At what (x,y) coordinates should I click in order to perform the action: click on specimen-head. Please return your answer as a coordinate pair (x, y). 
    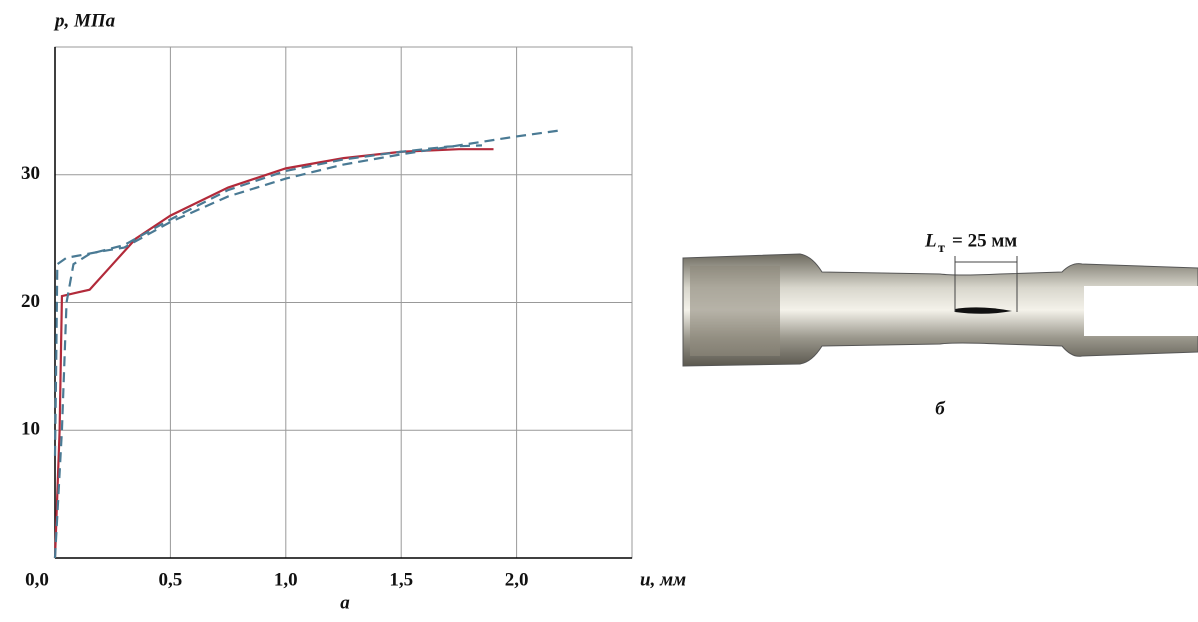
    Looking at the image, I should click on (735, 311).